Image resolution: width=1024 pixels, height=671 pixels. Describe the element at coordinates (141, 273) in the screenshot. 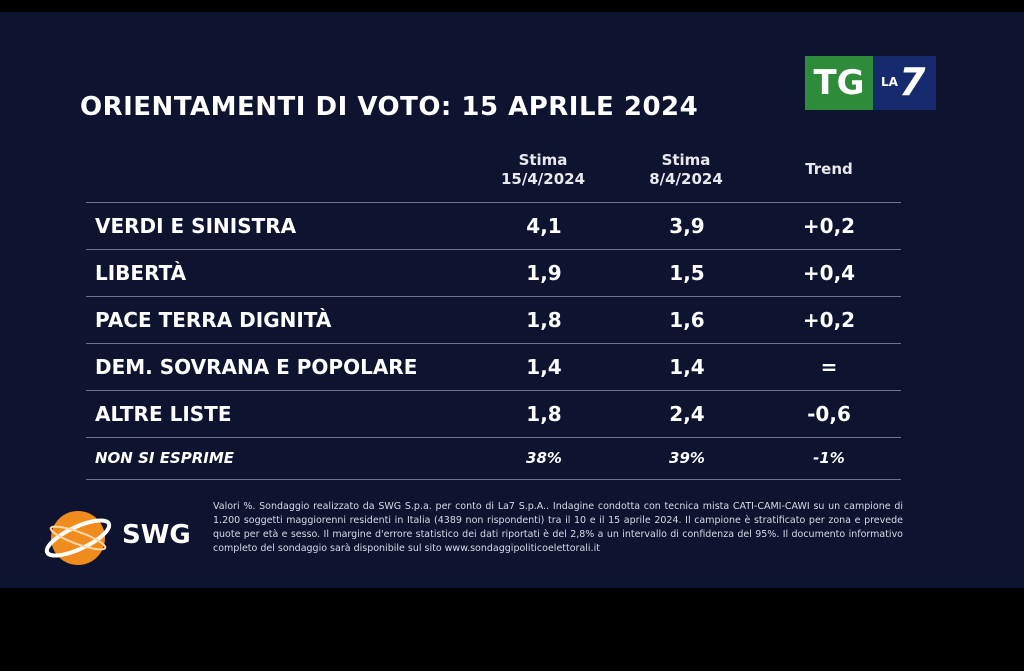

I see `party-name: LIBERTÀ` at that location.